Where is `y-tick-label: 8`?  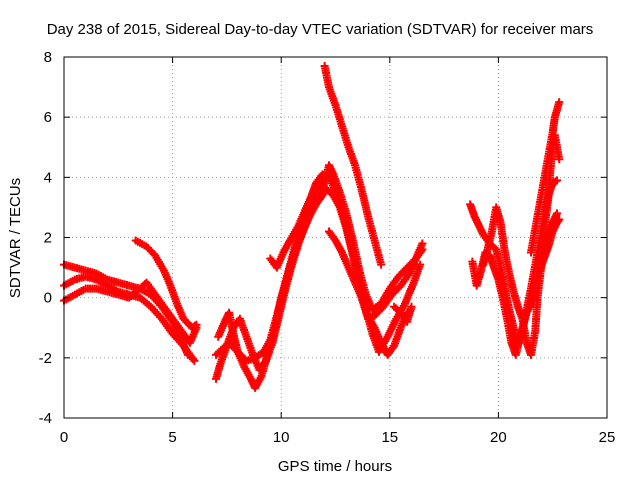
y-tick-label: 8 is located at coordinates (48, 57).